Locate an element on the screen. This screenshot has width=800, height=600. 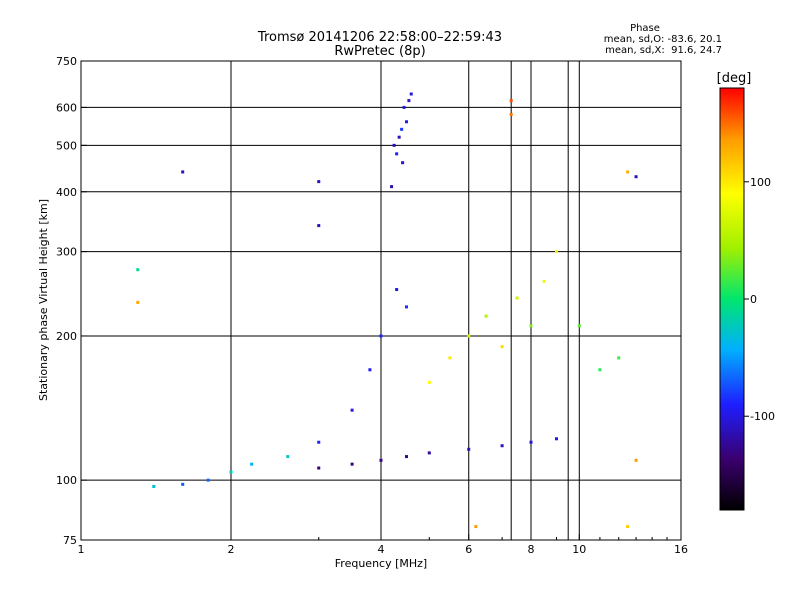
stats-line-o: mean, sd,O: -83.6, 20.1 is located at coordinates (663, 39).